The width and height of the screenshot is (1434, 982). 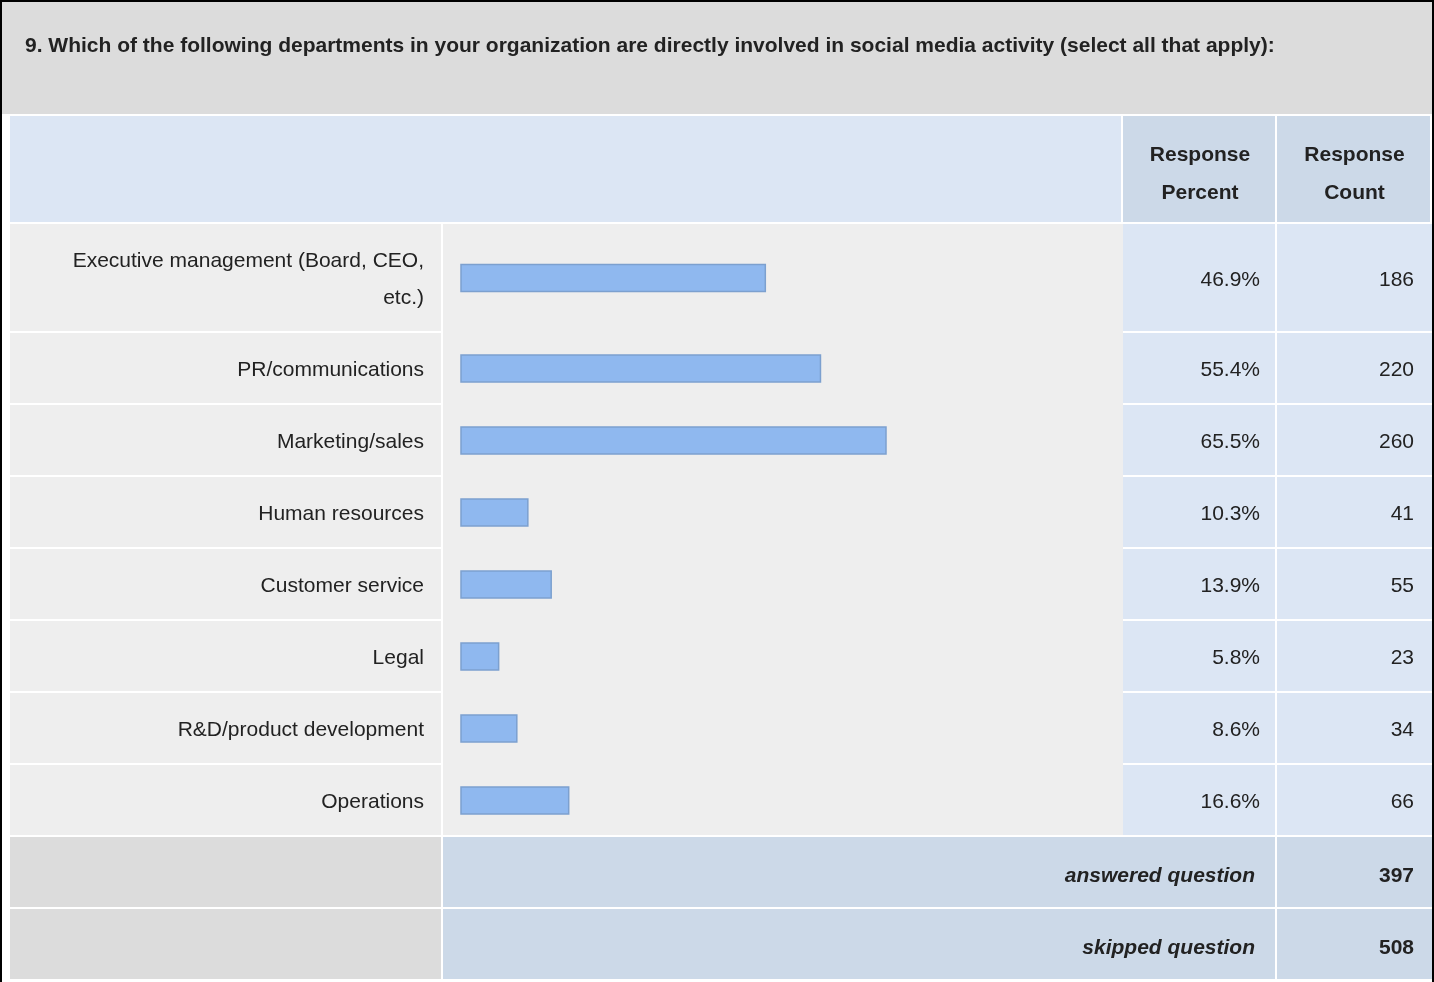 I want to click on text: 508, so click(x=1396, y=946).